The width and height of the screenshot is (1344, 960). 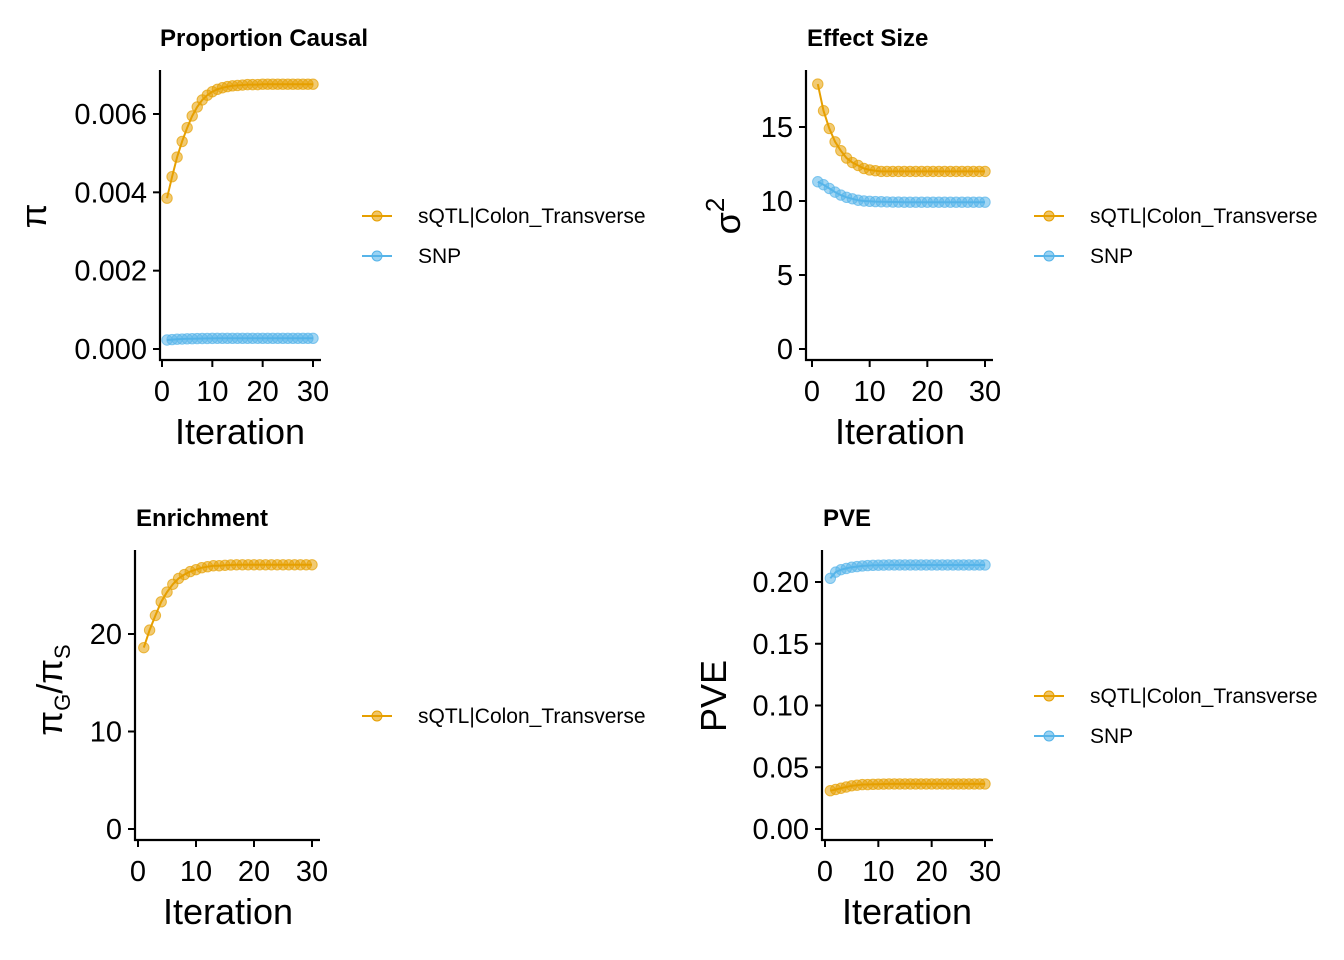 I want to click on plot-area: 0 10 20 30 0 5 10 15, so click(x=881, y=239).